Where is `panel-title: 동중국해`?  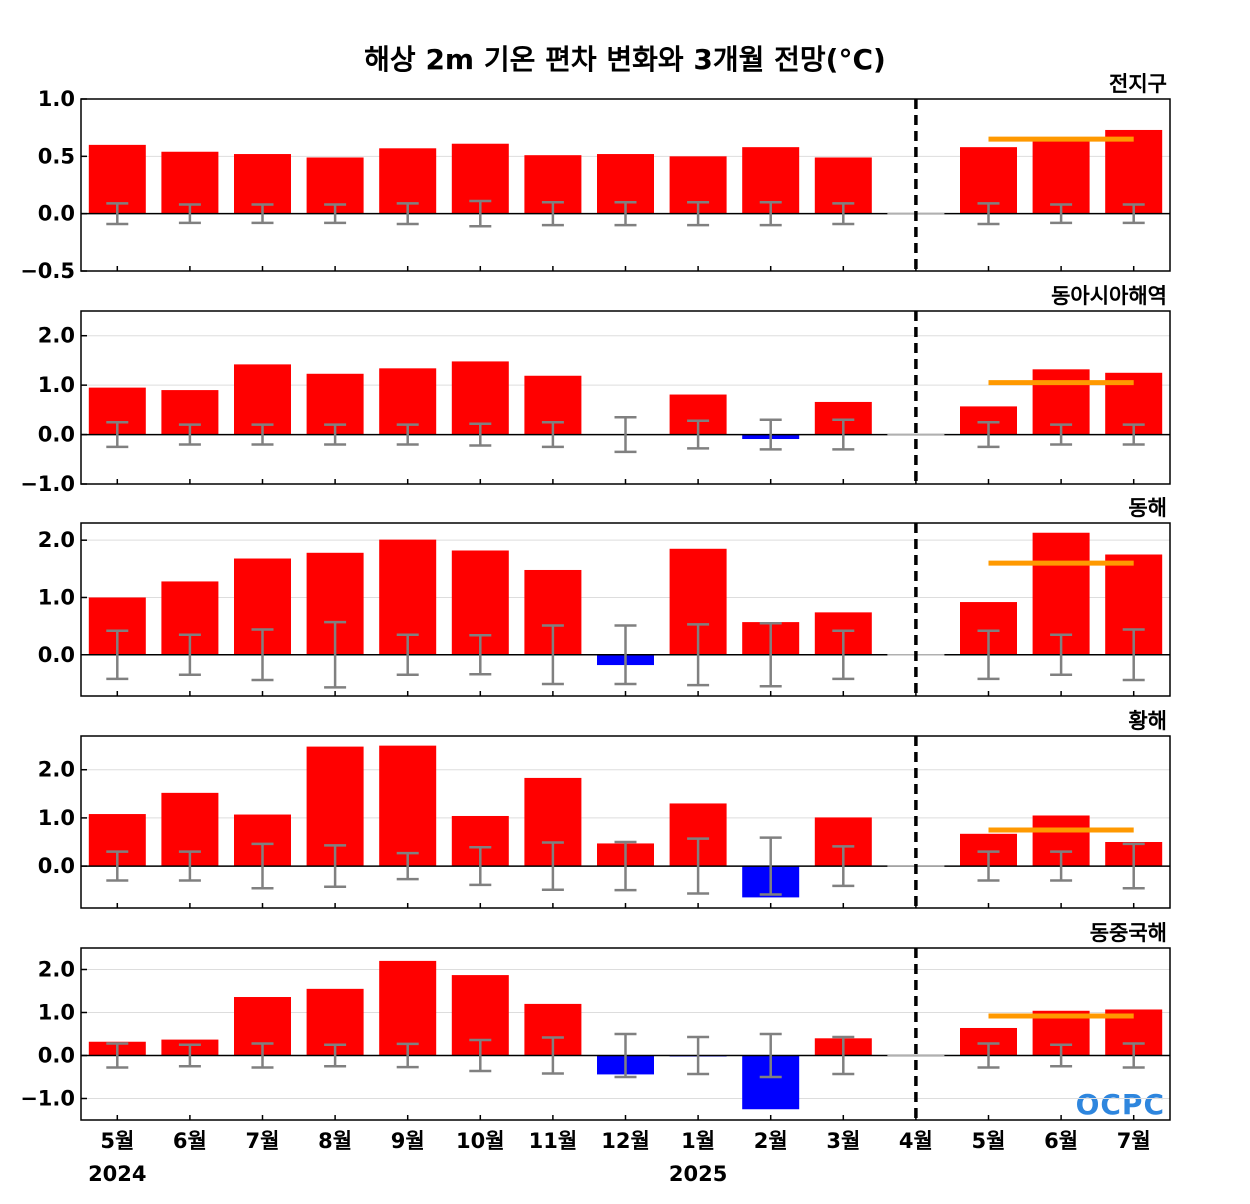
panel-title: 동중국해 is located at coordinates (1128, 933).